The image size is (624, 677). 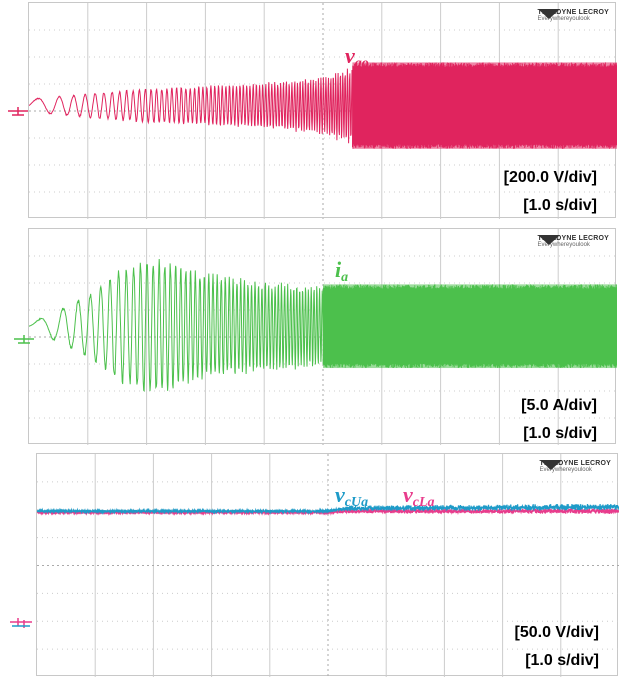 I want to click on vertical-scale: [200.0 V/div], so click(x=550, y=177).